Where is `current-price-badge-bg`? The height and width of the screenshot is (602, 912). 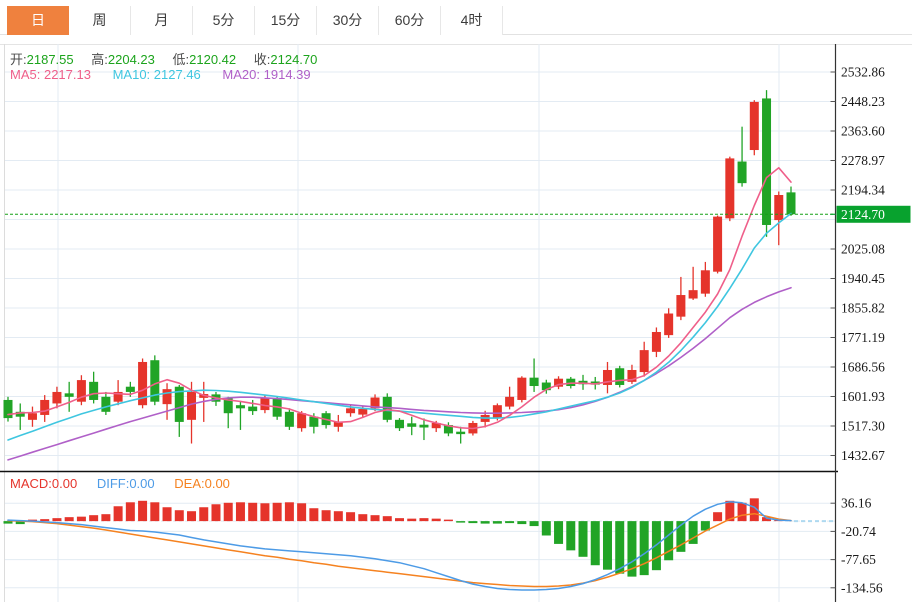 current-price-badge-bg is located at coordinates (873, 214).